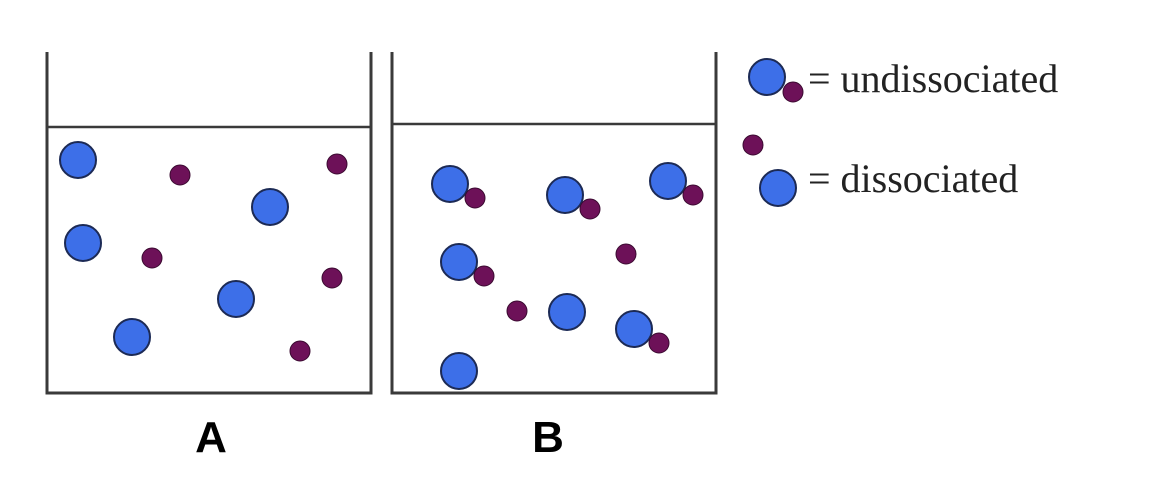 This screenshot has width=1159, height=491. What do you see at coordinates (767, 77) in the screenshot?
I see `legend-large-ion` at bounding box center [767, 77].